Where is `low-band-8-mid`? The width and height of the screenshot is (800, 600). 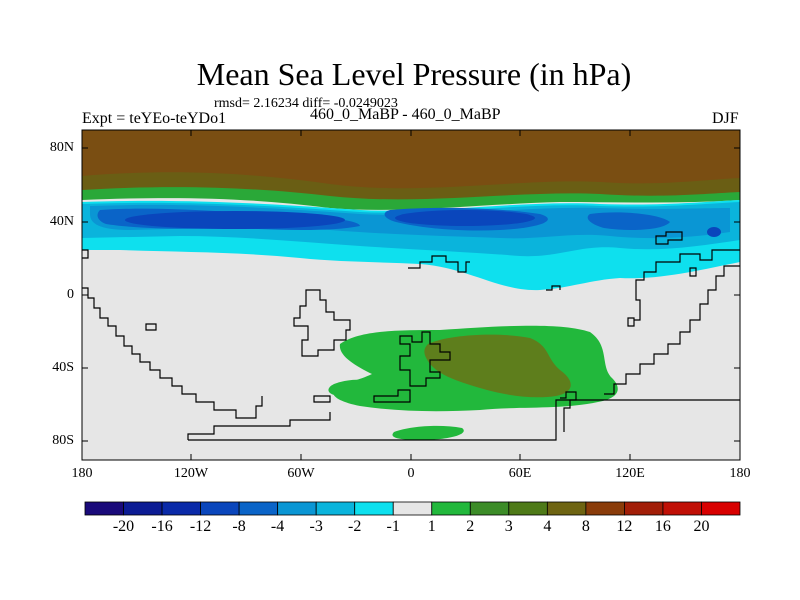 low-band-8-mid is located at coordinates (465, 218).